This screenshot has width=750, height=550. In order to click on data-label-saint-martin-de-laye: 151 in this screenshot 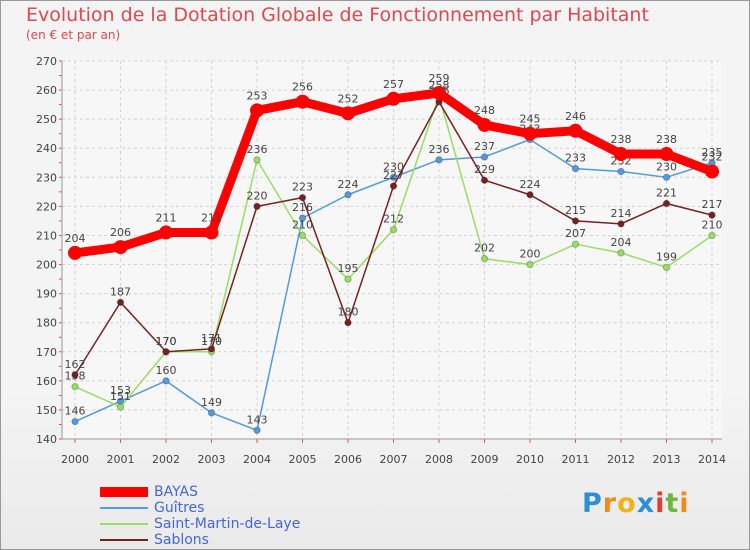, I will do `click(120, 396)`.